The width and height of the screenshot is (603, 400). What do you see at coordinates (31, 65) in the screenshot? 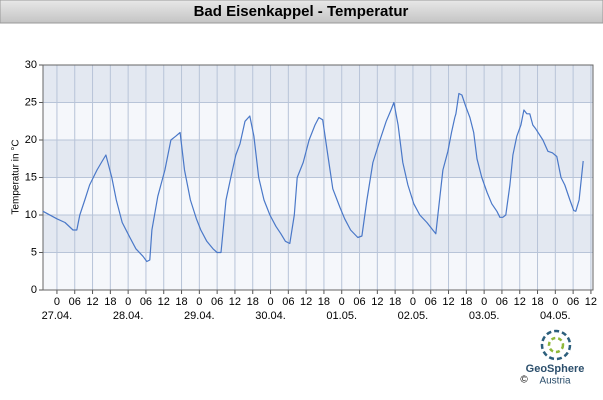
I see `y-tick-label: 30` at bounding box center [31, 65].